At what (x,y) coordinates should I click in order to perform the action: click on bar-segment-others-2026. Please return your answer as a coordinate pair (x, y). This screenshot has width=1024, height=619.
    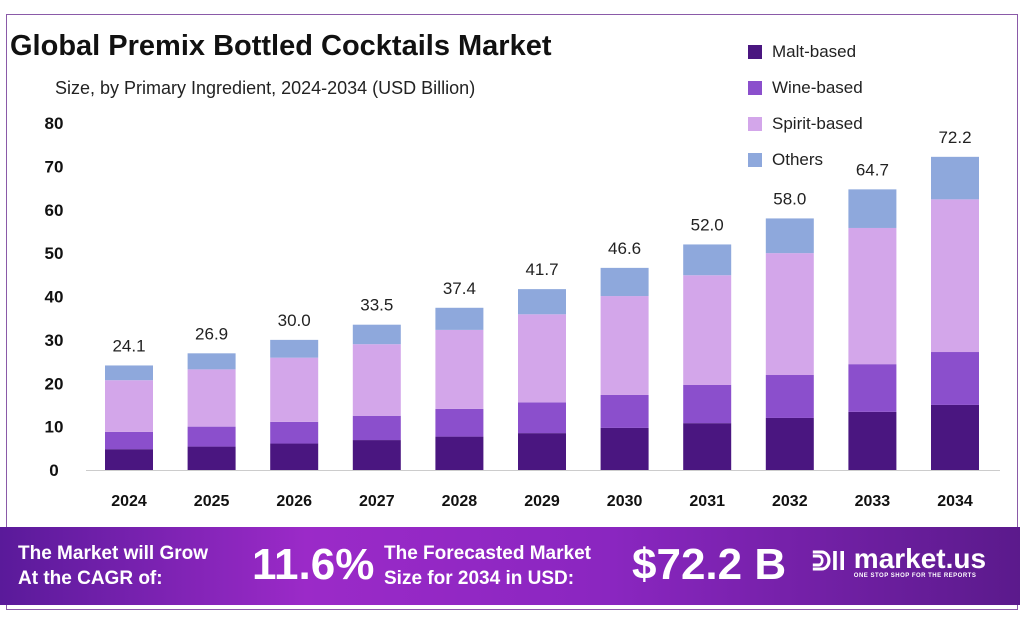
    Looking at the image, I should click on (294, 348).